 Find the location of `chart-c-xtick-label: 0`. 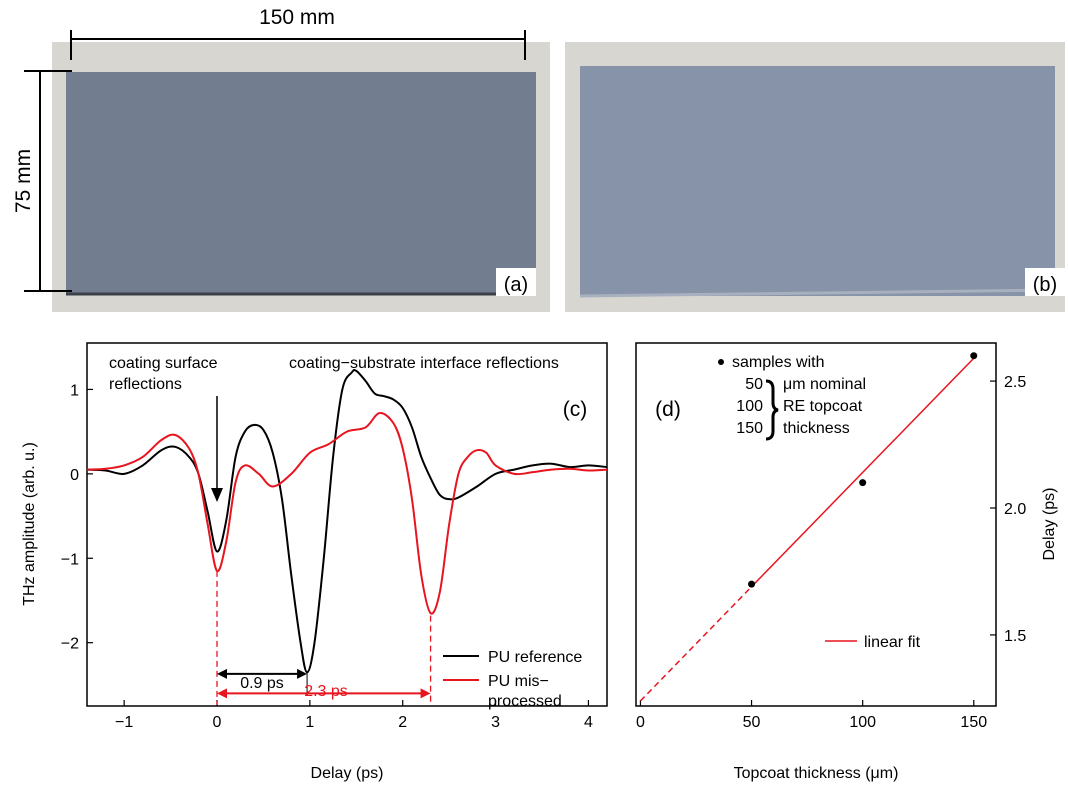

chart-c-xtick-label: 0 is located at coordinates (217, 722).